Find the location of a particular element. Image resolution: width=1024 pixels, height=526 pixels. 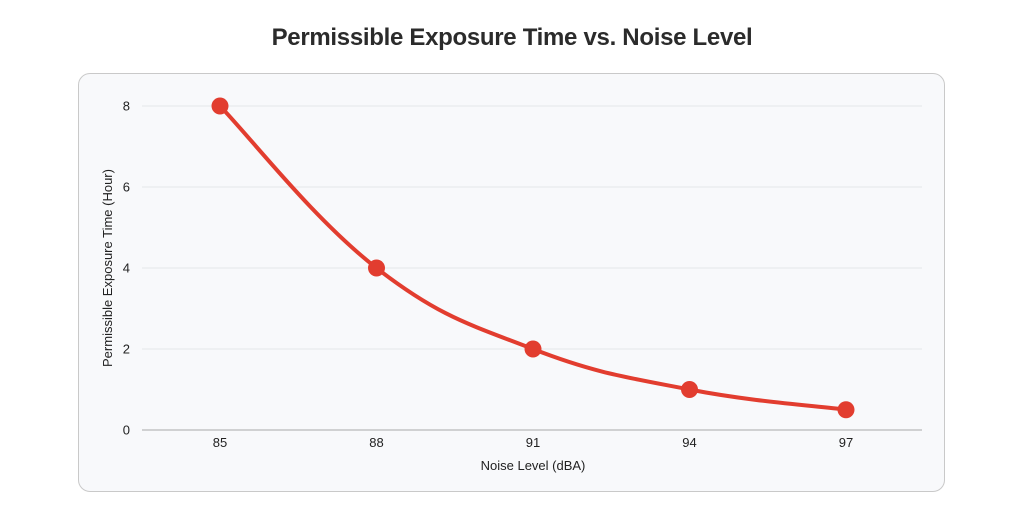

x-axis-label: Noise Level (dBA) is located at coordinates (533, 465).